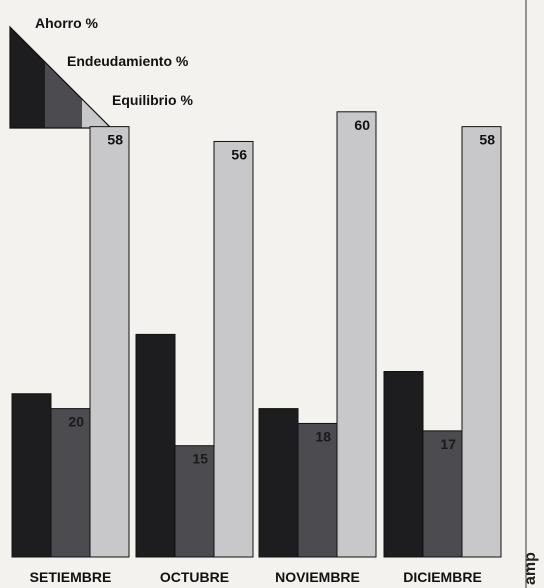 This screenshot has height=588, width=544. What do you see at coordinates (256, 577) in the screenshot?
I see `category-labels: SETIEMBRE OCTUBRE NOVIEMBRE DICIEMBRE` at bounding box center [256, 577].